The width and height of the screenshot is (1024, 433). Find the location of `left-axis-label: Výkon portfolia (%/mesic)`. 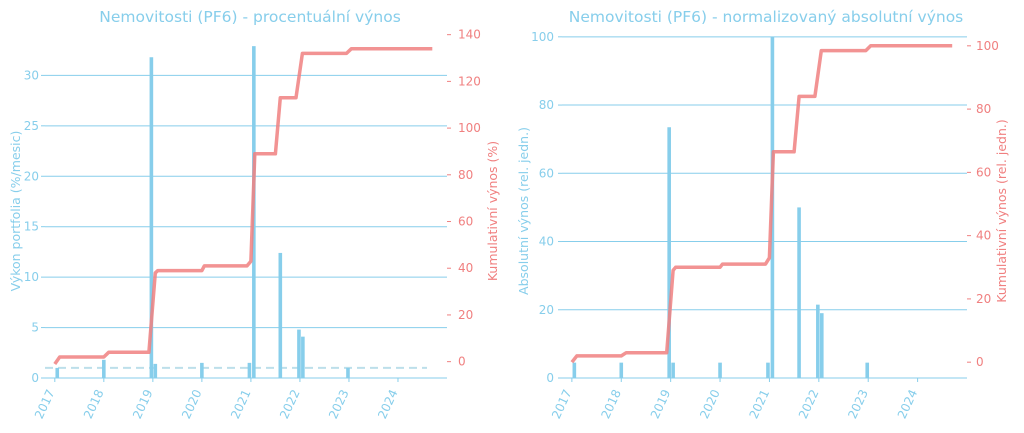

left-axis-label: Výkon portfolia (%/mesic) is located at coordinates (15, 211).